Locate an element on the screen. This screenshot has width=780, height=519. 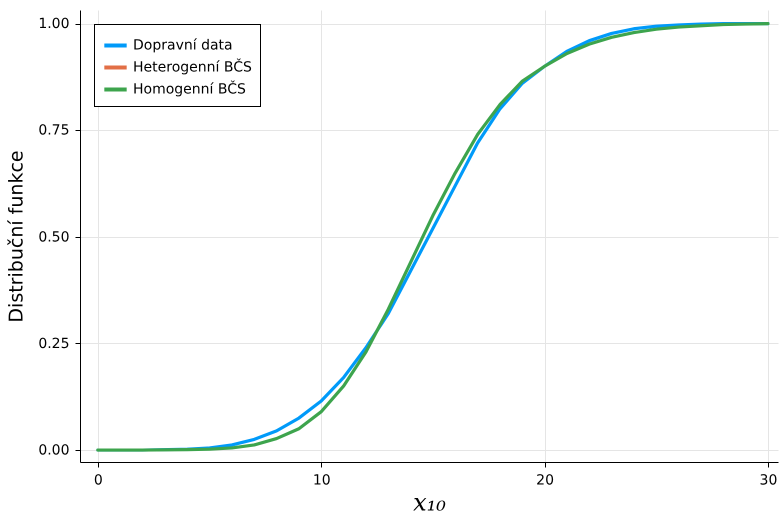
legend-label: Homogenní BČS is located at coordinates (189, 89).